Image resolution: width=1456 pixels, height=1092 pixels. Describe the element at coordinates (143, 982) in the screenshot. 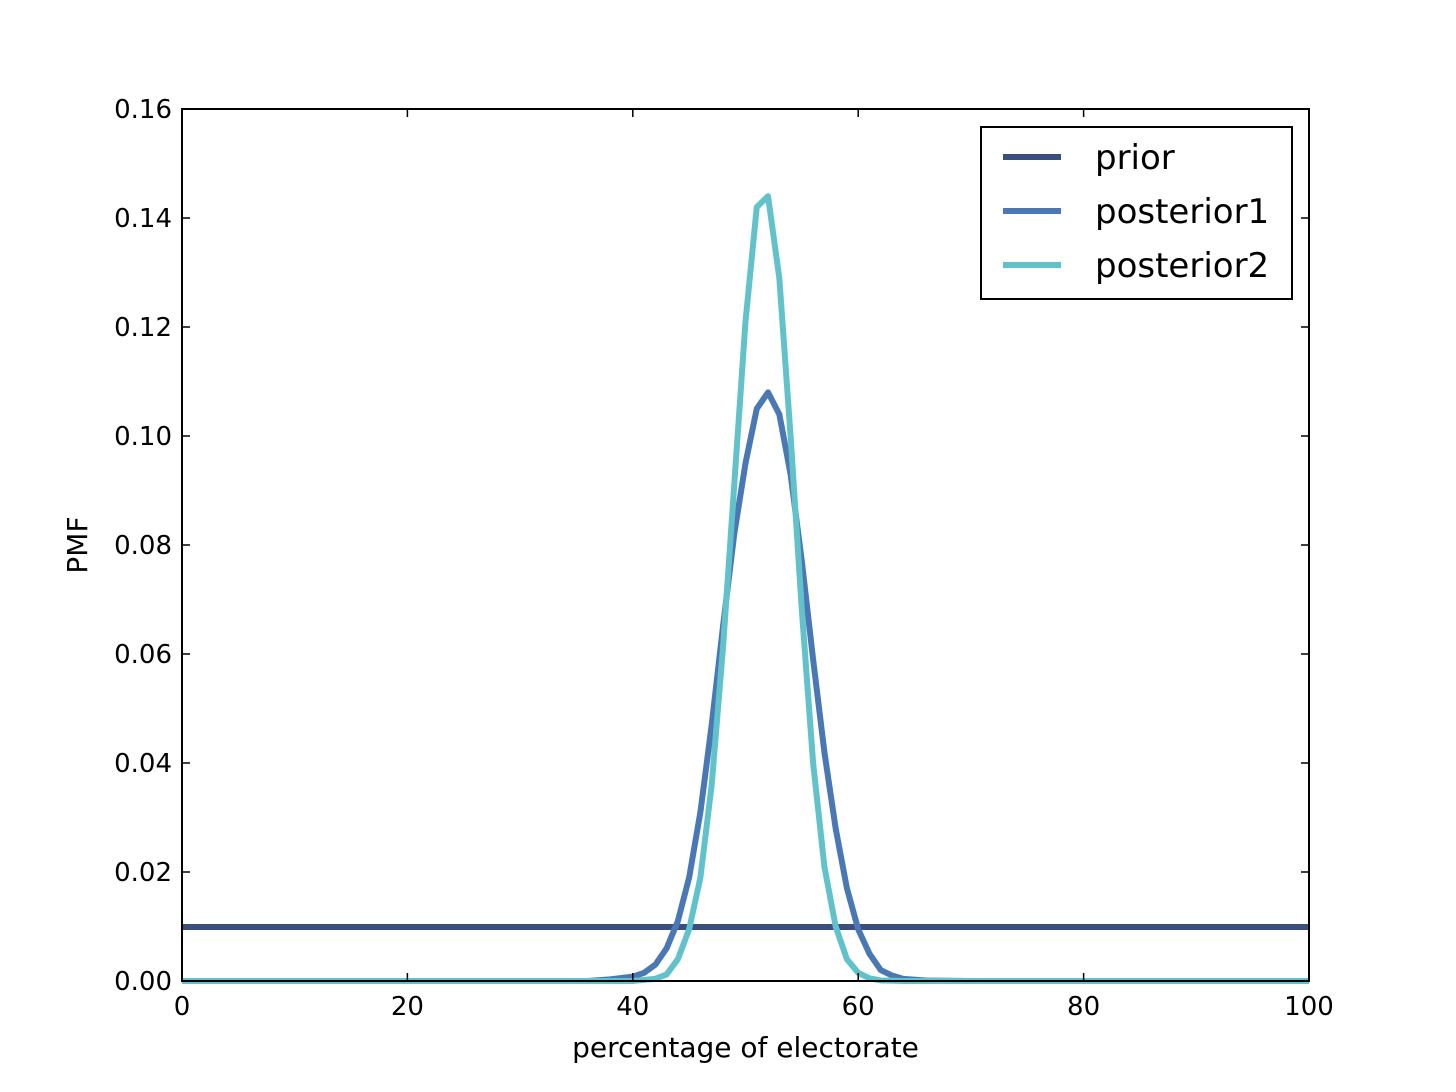

I see `y-tick-label: 0.00` at that location.